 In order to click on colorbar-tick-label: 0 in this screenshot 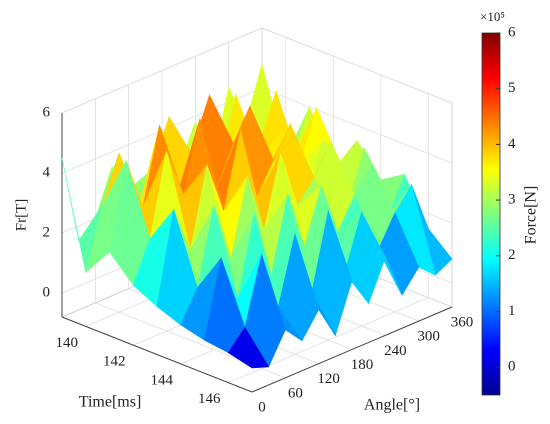, I will do `click(512, 367)`.